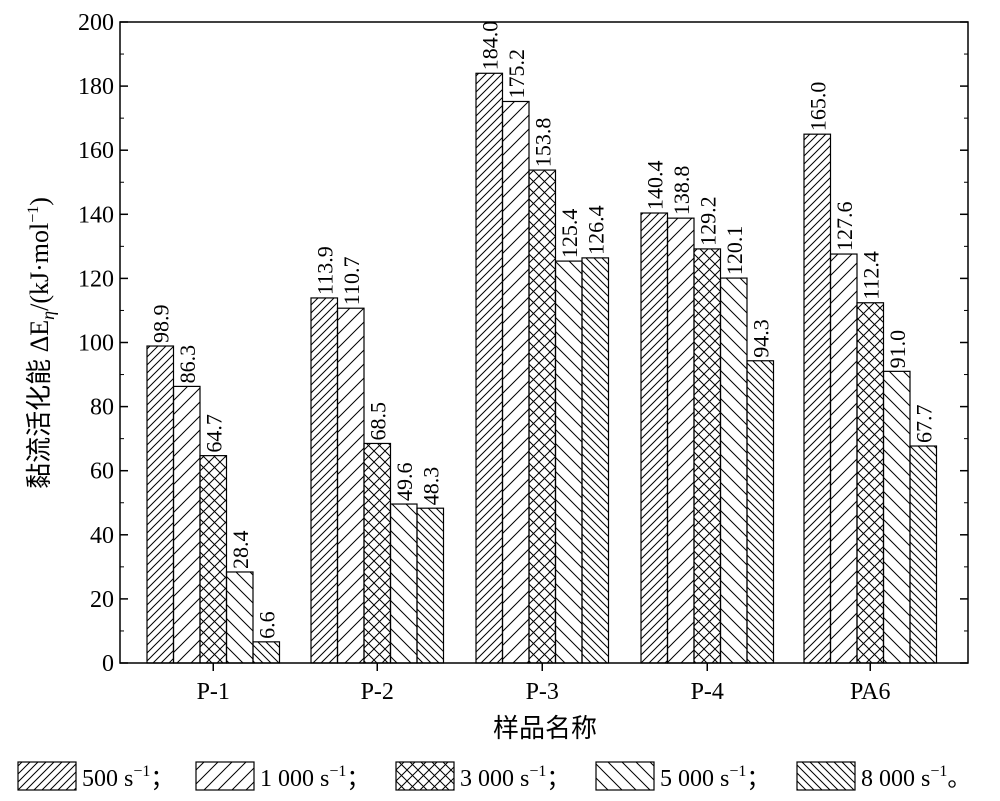 The height and width of the screenshot is (801, 1000). What do you see at coordinates (489, 46) in the screenshot?
I see `bar-value-label: 184.0` at bounding box center [489, 46].